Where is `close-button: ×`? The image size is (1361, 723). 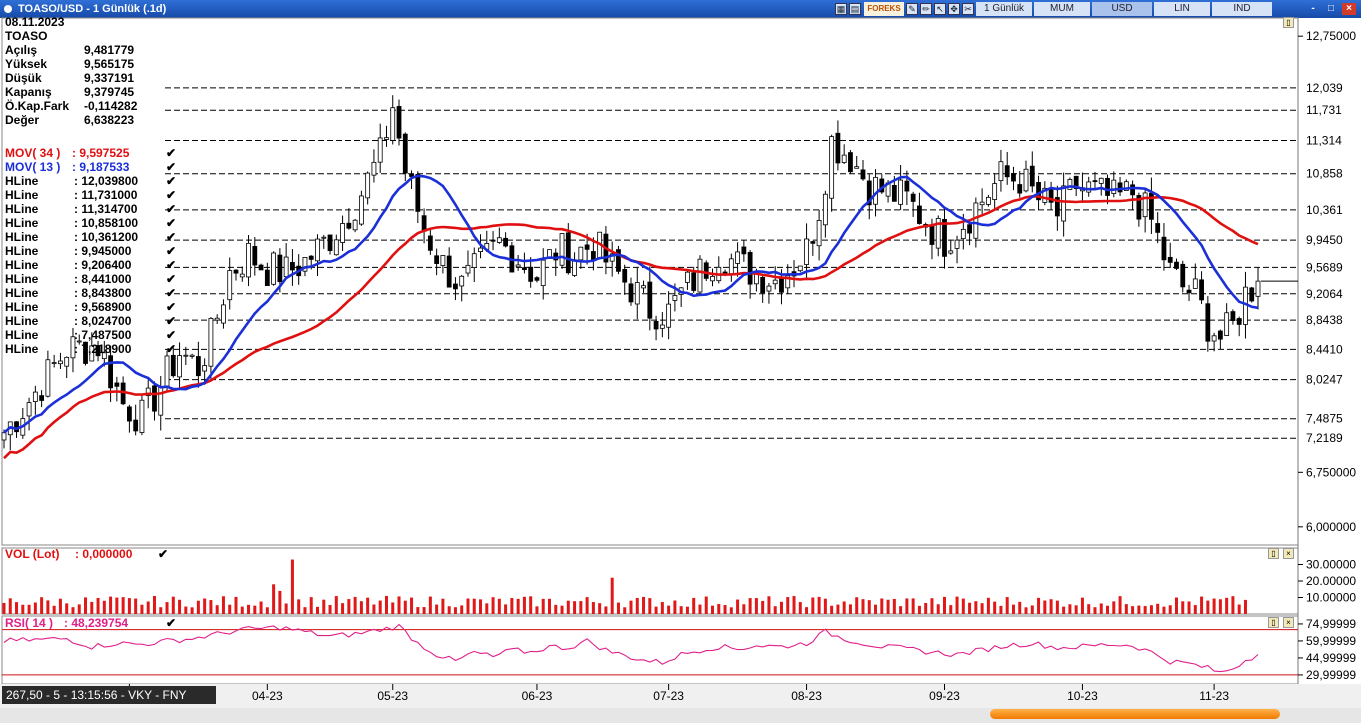 close-button: × is located at coordinates (1349, 9).